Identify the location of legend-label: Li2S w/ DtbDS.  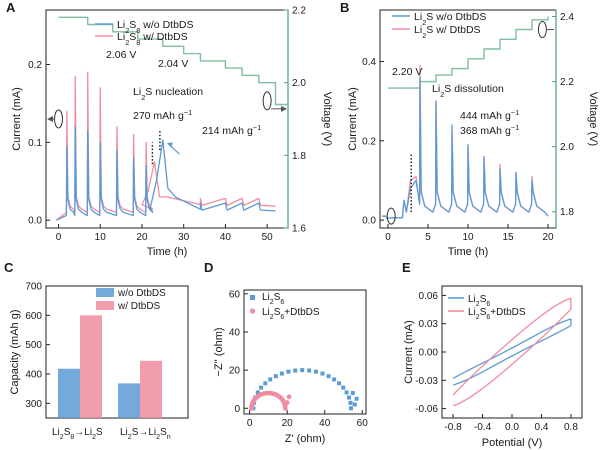
(447, 32).